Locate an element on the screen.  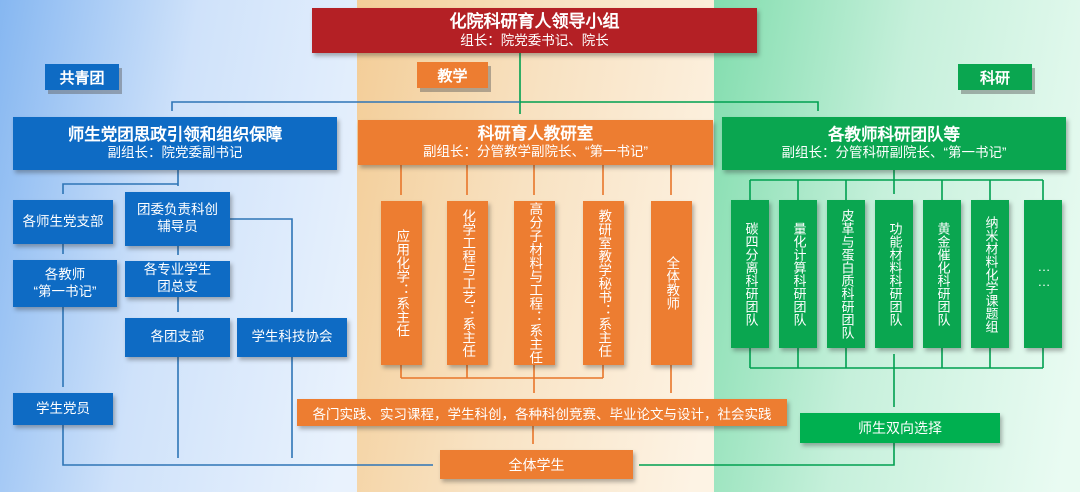
dept-applied-chemistry: 应用化学：系主任 is located at coordinates (401, 283).